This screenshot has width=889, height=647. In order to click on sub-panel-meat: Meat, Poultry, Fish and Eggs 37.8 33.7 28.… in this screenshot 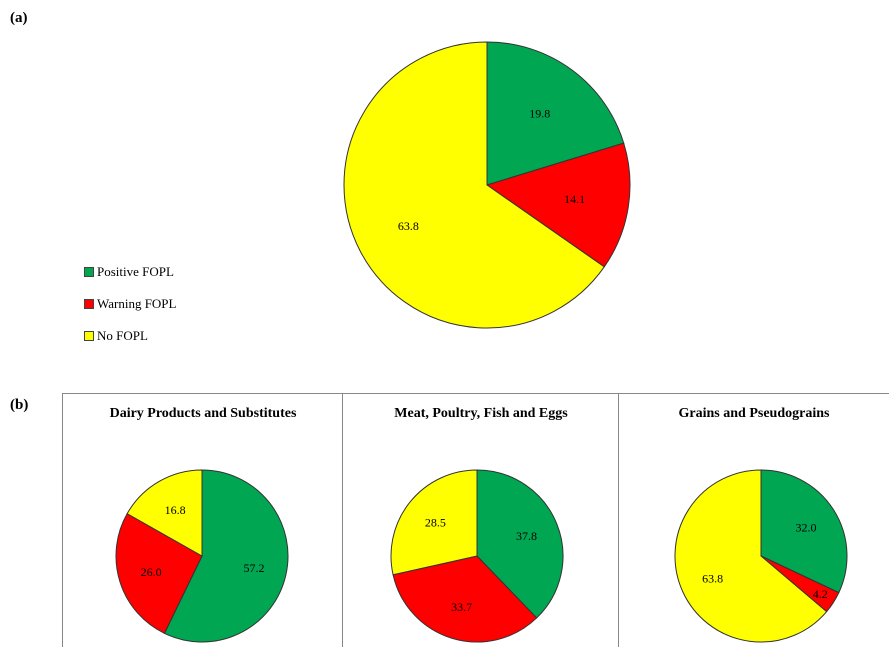, I will do `click(480, 520)`.